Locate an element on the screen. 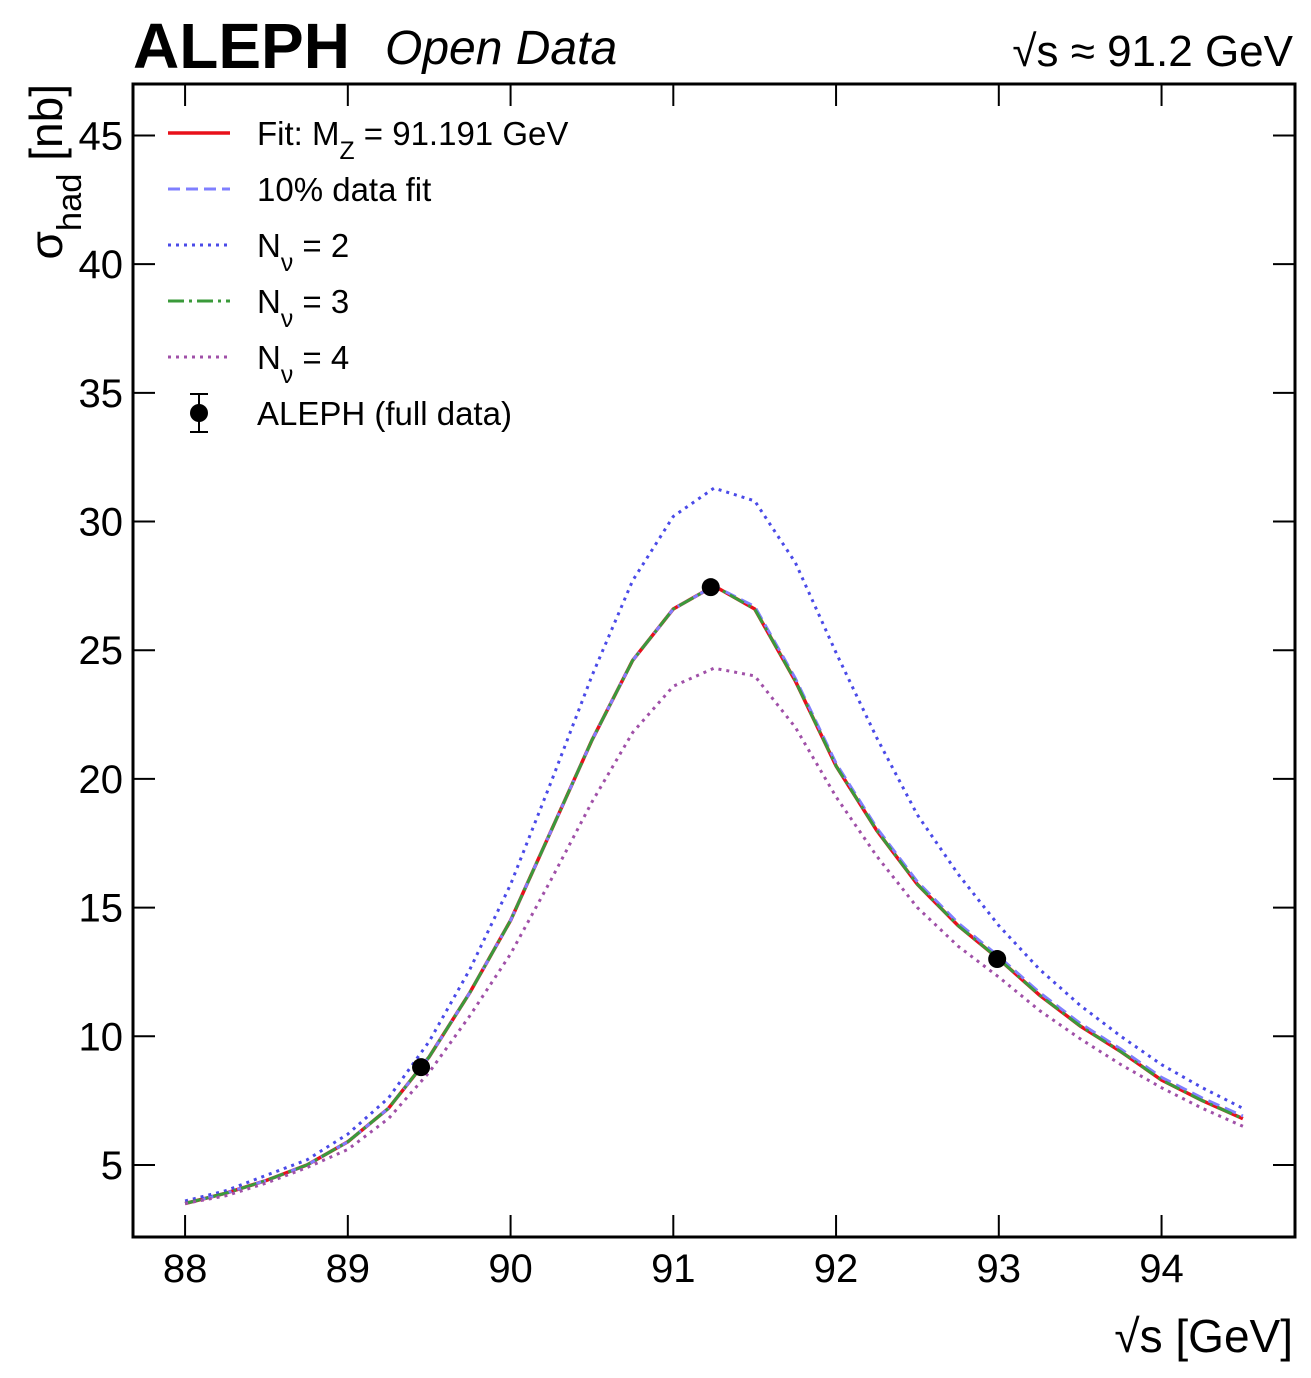 This screenshot has height=1378, width=1311. y-tick-label: 20 is located at coordinates (101, 780).